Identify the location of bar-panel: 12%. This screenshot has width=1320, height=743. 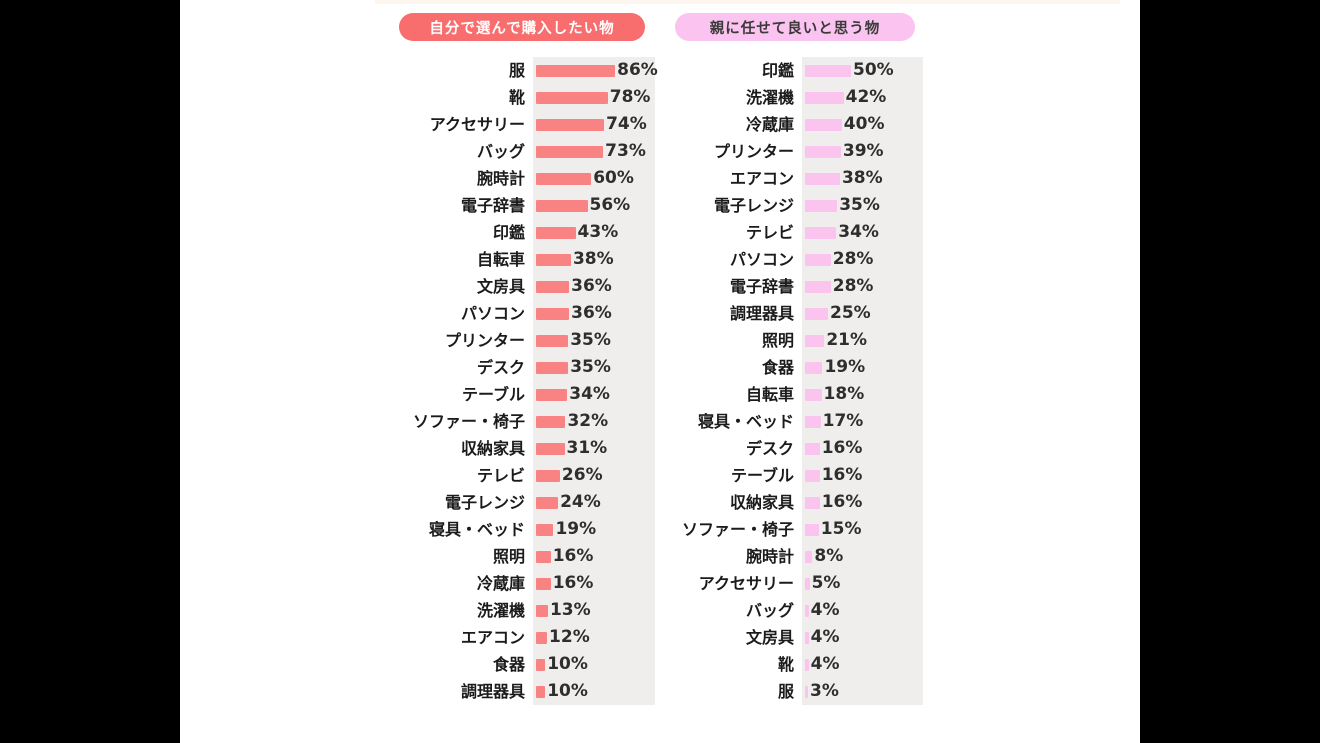
(594, 637).